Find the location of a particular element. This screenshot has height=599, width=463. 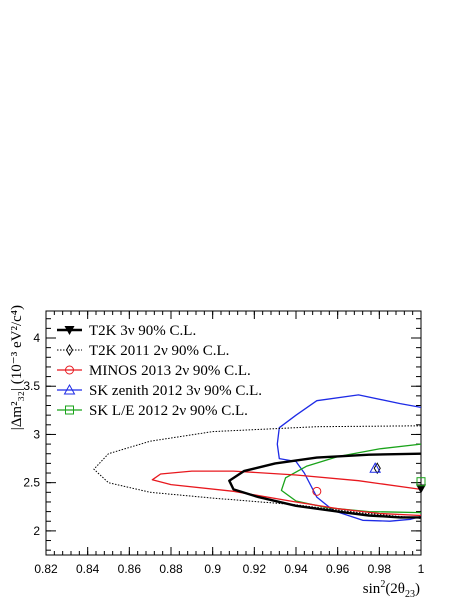

y-axis-label: |Δm²₃₂| (10⁻³ eV²/c⁴) is located at coordinates (17, 367).